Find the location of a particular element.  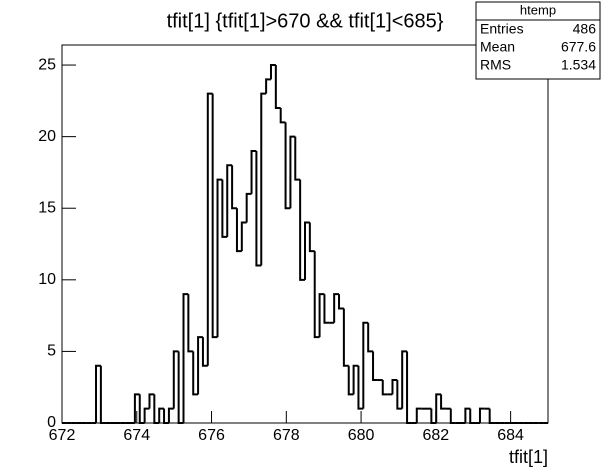

stats-label: Mean is located at coordinates (497, 47).